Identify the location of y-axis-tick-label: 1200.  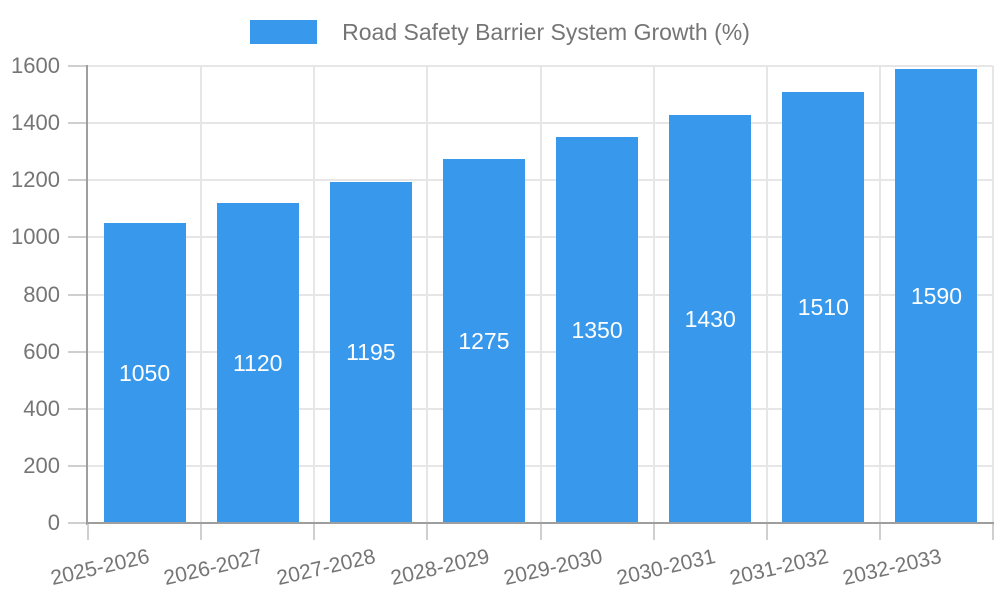
(35, 180).